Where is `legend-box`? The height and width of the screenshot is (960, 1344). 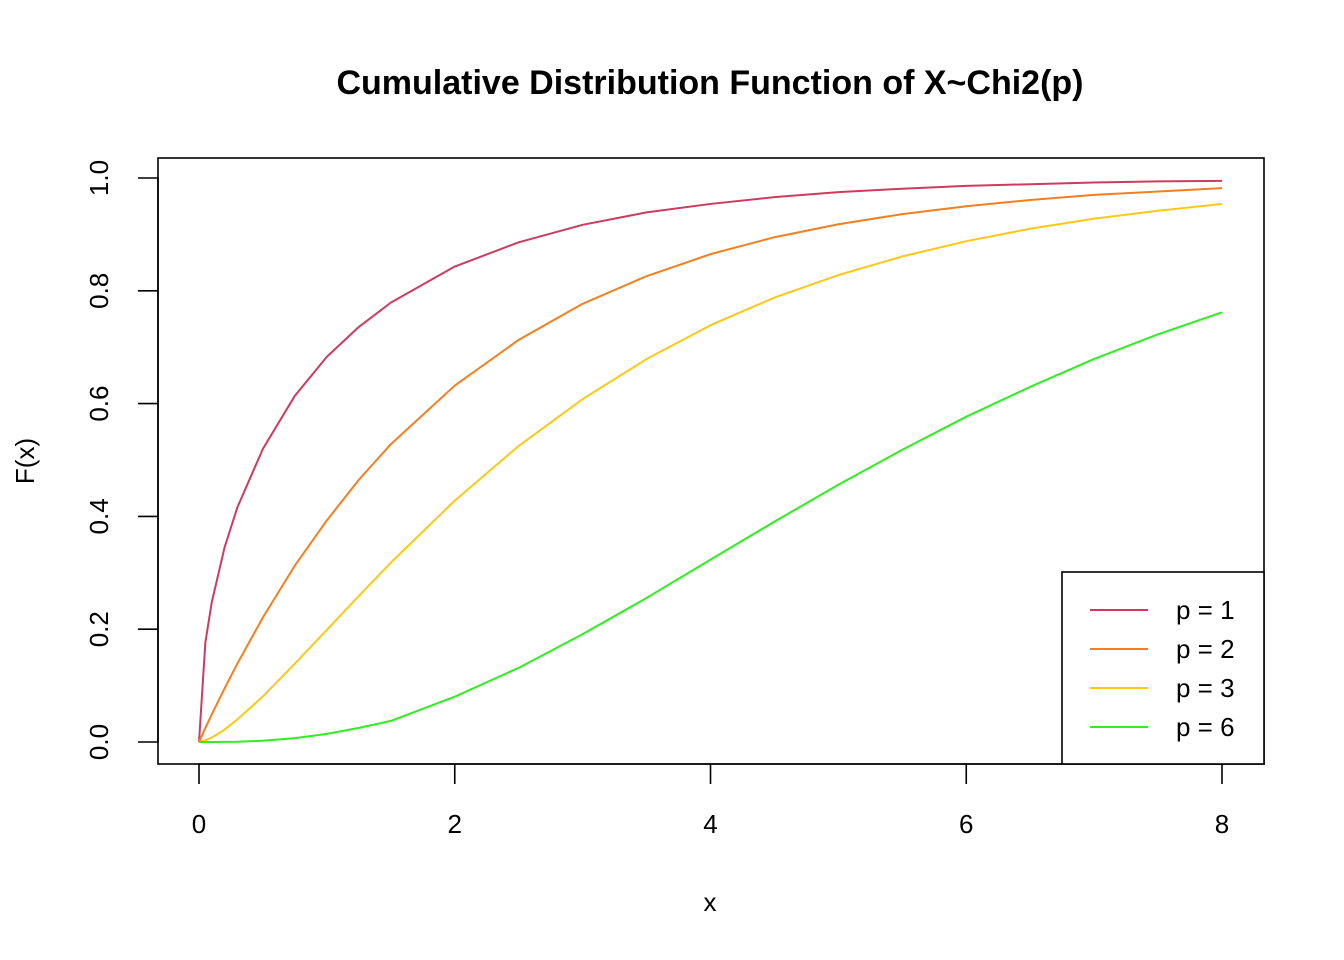
legend-box is located at coordinates (1163, 668).